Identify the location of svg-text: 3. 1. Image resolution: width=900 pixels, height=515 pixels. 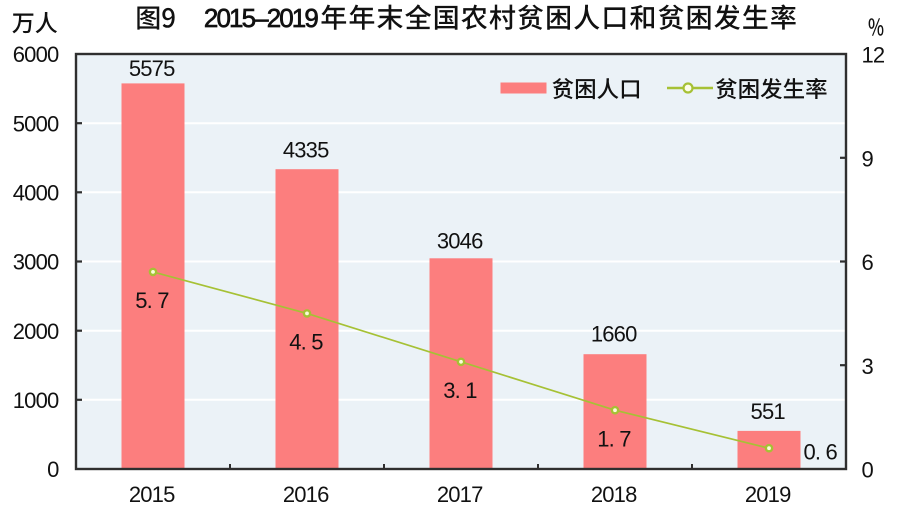
(460, 390).